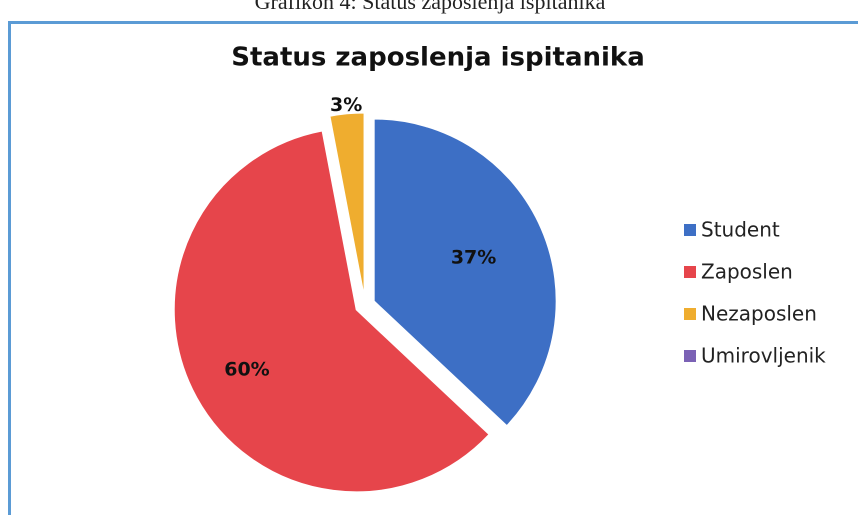 This screenshot has width=858, height=515. I want to click on caption: Grafikon 4: Status zaposlenja ispitanika, so click(430, 7).